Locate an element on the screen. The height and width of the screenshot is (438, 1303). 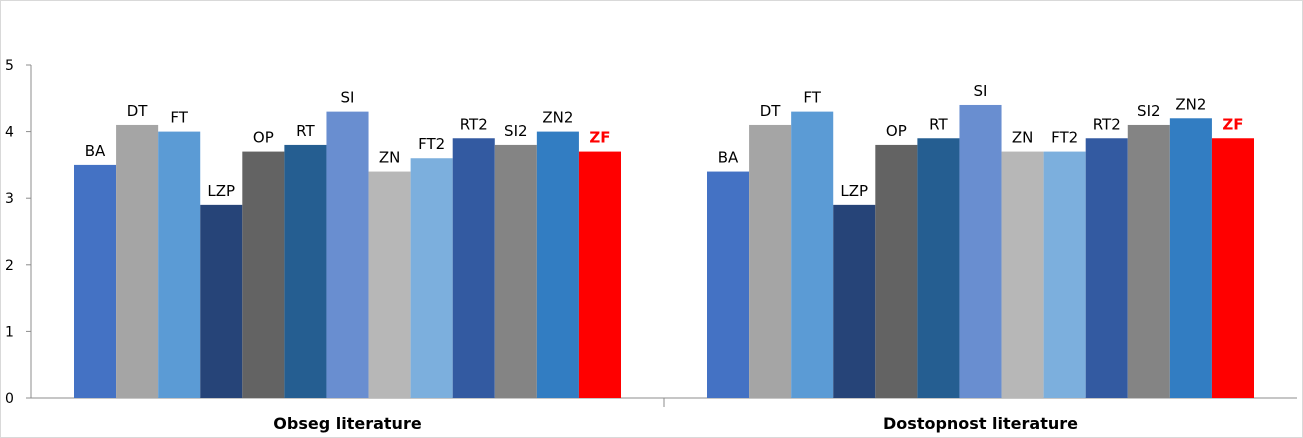
y-tick-label: 0 is located at coordinates (9, 399).